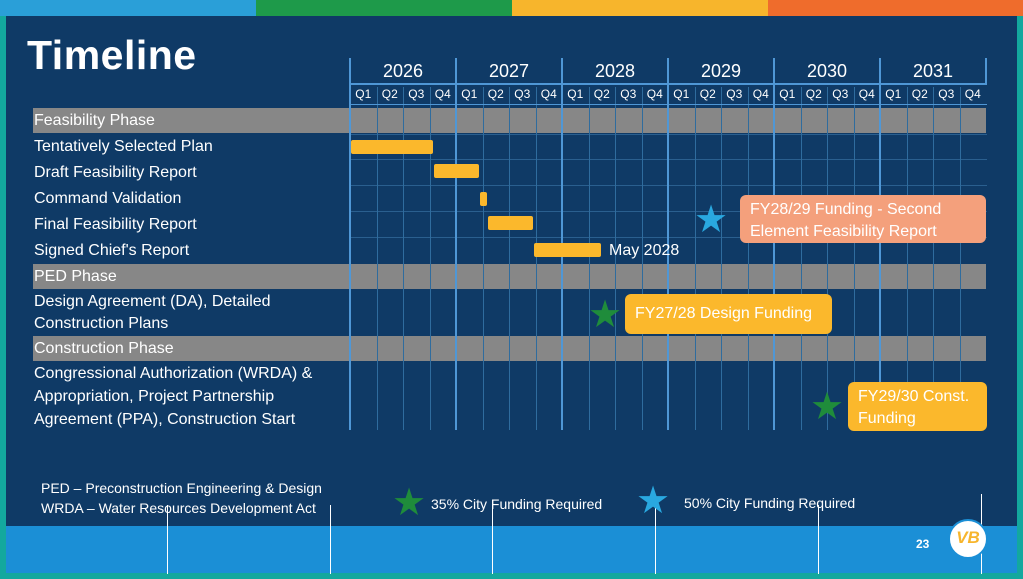  Describe the element at coordinates (75, 276) in the screenshot. I see `phase-label-ped: PED Phase` at that location.